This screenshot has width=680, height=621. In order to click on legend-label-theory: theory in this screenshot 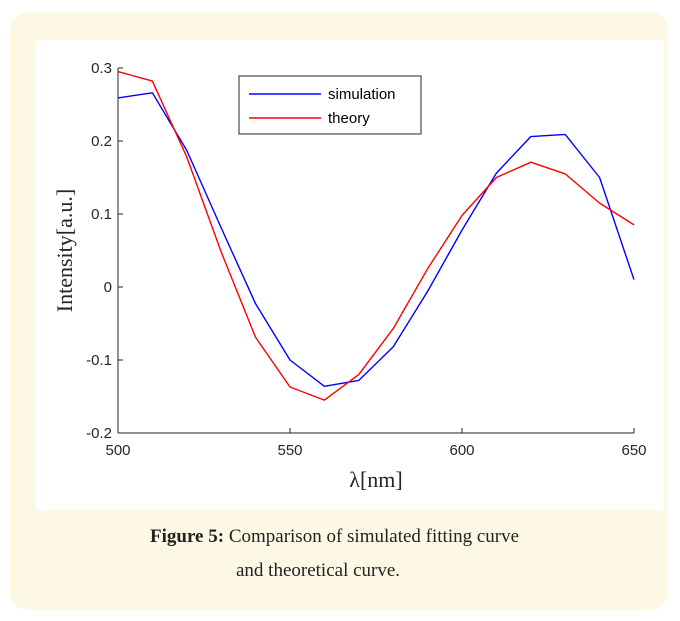, I will do `click(349, 118)`.